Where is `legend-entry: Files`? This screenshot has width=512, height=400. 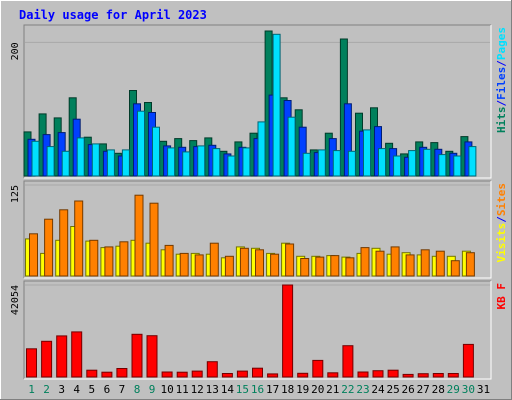
legend-entry: Files is located at coordinates (501, 83).